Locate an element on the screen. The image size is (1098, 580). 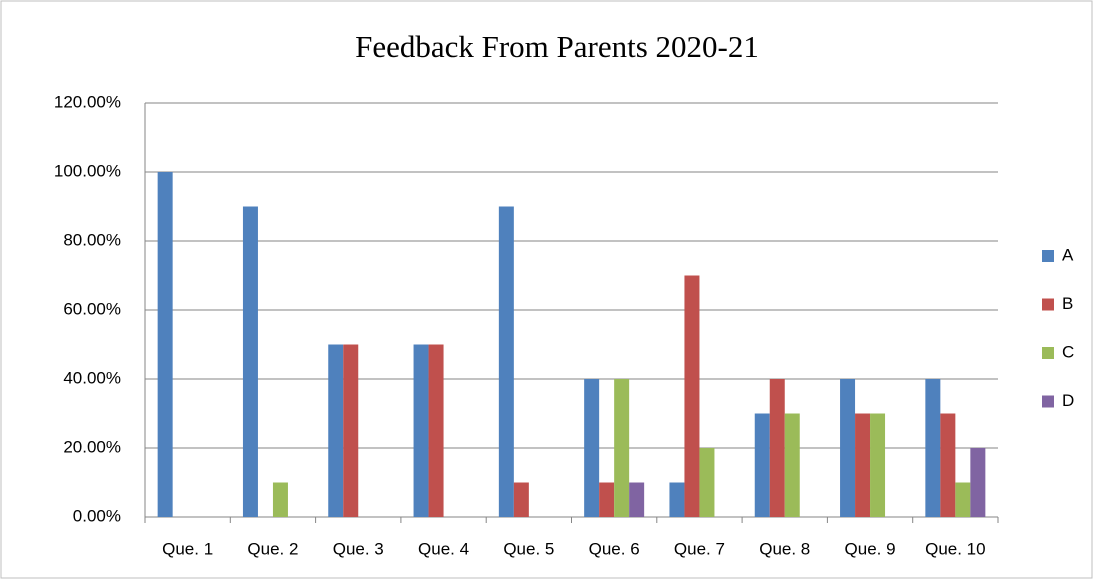
legend-label: A is located at coordinates (1068, 254).